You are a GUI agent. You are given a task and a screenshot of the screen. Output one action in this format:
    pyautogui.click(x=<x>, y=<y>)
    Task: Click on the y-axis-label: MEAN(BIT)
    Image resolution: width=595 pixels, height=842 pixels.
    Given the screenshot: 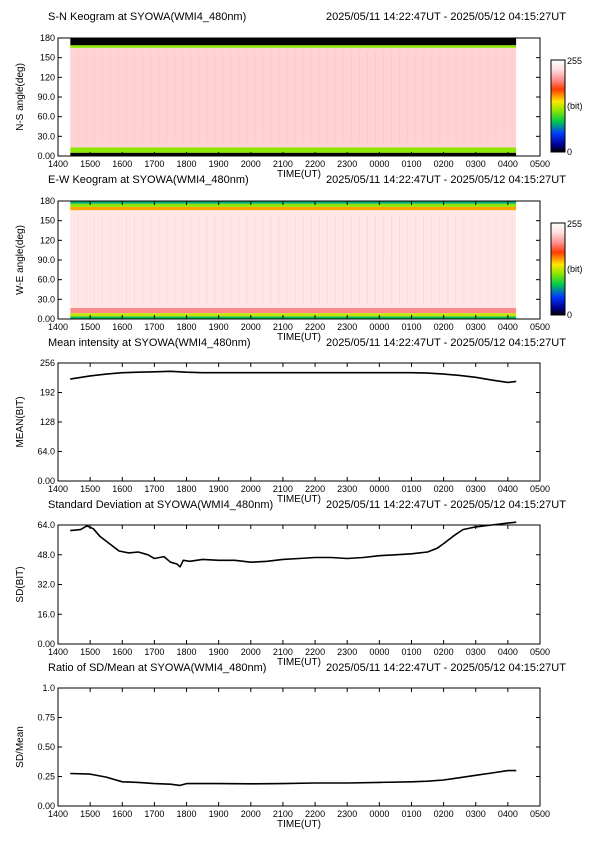 What is the action you would take?
    pyautogui.click(x=20, y=421)
    